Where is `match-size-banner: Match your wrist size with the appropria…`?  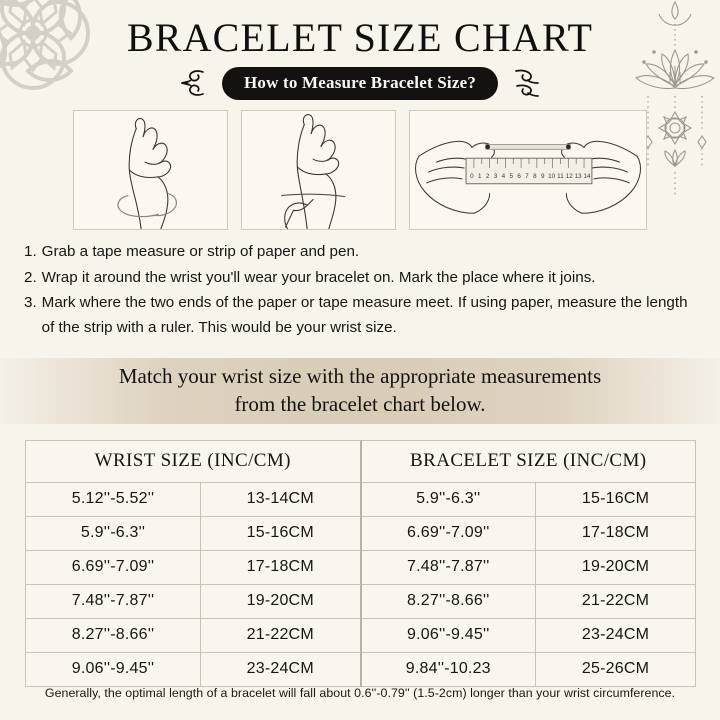
match-size-banner: Match your wrist size with the appropria… is located at coordinates (360, 391).